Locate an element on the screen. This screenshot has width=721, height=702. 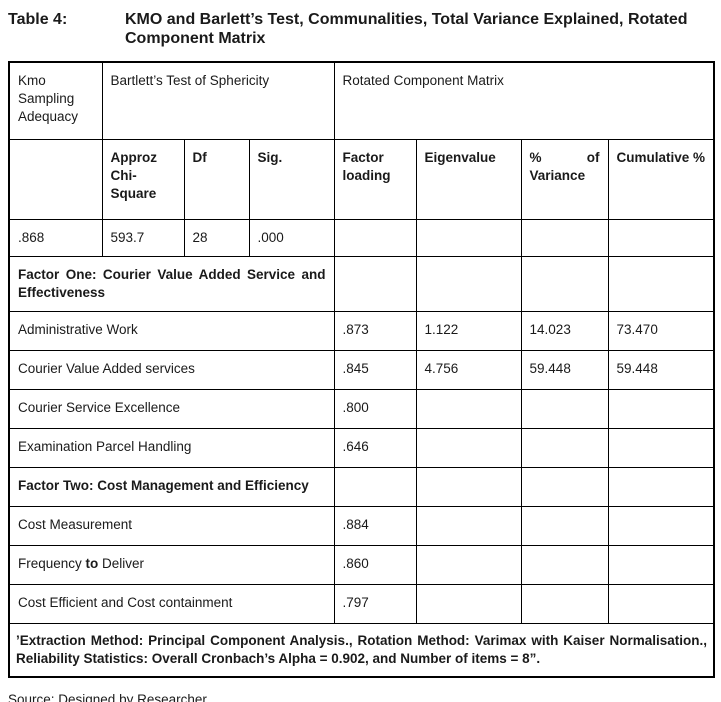
kmo-values-row: .868 593.7 28 .000 is located at coordinates (361, 238).